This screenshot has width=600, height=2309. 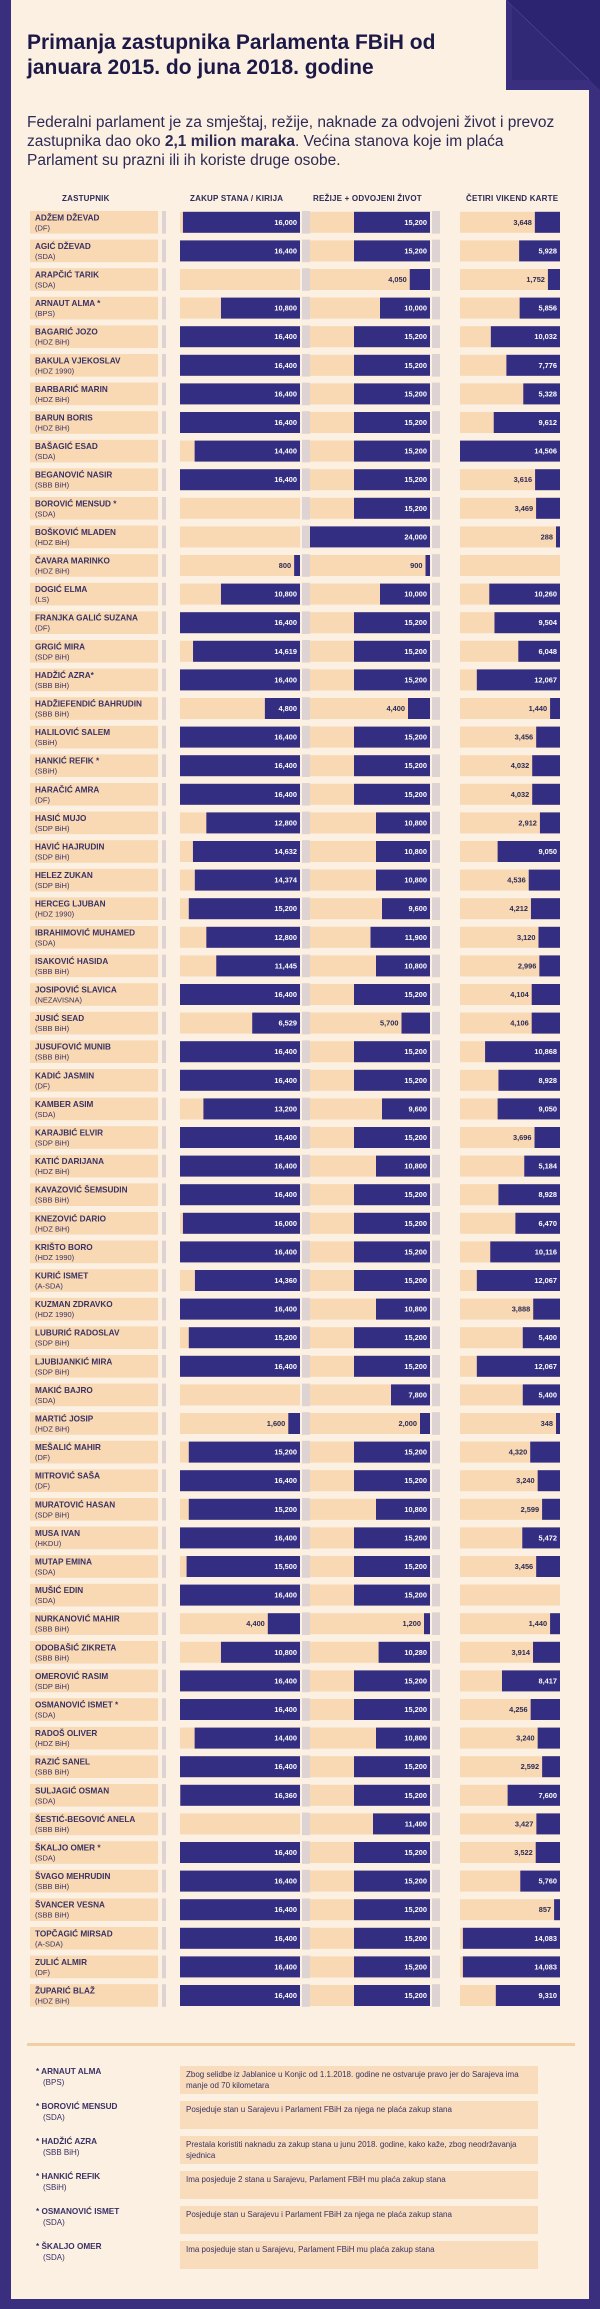 I want to click on row-name: MEŠALIĆ MAHIR, so click(x=68, y=1446).